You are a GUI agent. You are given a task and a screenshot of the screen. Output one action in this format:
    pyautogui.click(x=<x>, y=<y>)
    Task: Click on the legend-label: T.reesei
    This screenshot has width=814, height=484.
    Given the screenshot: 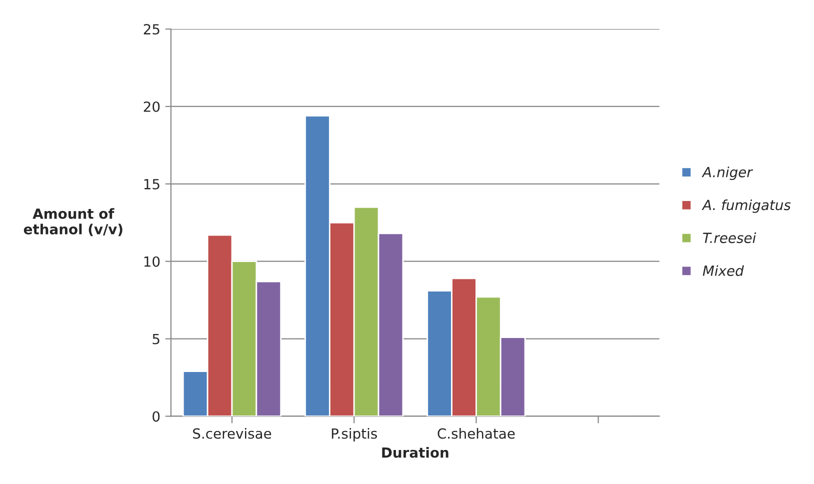 What is the action you would take?
    pyautogui.click(x=729, y=238)
    